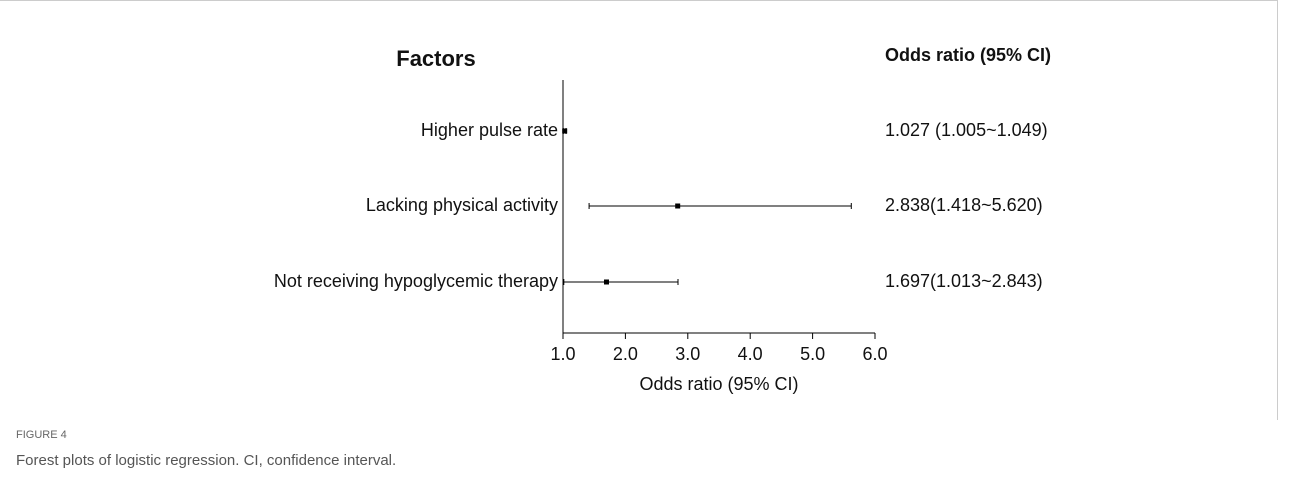  What do you see at coordinates (750, 354) in the screenshot?
I see `x-tick-label: 4.0` at bounding box center [750, 354].